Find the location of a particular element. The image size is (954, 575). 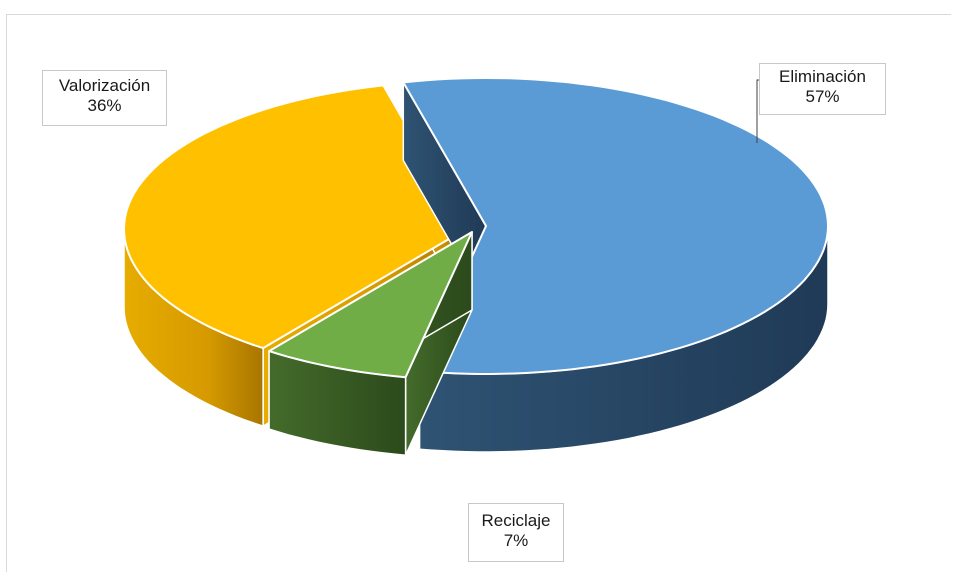

data-label-value: 36% is located at coordinates (104, 105).